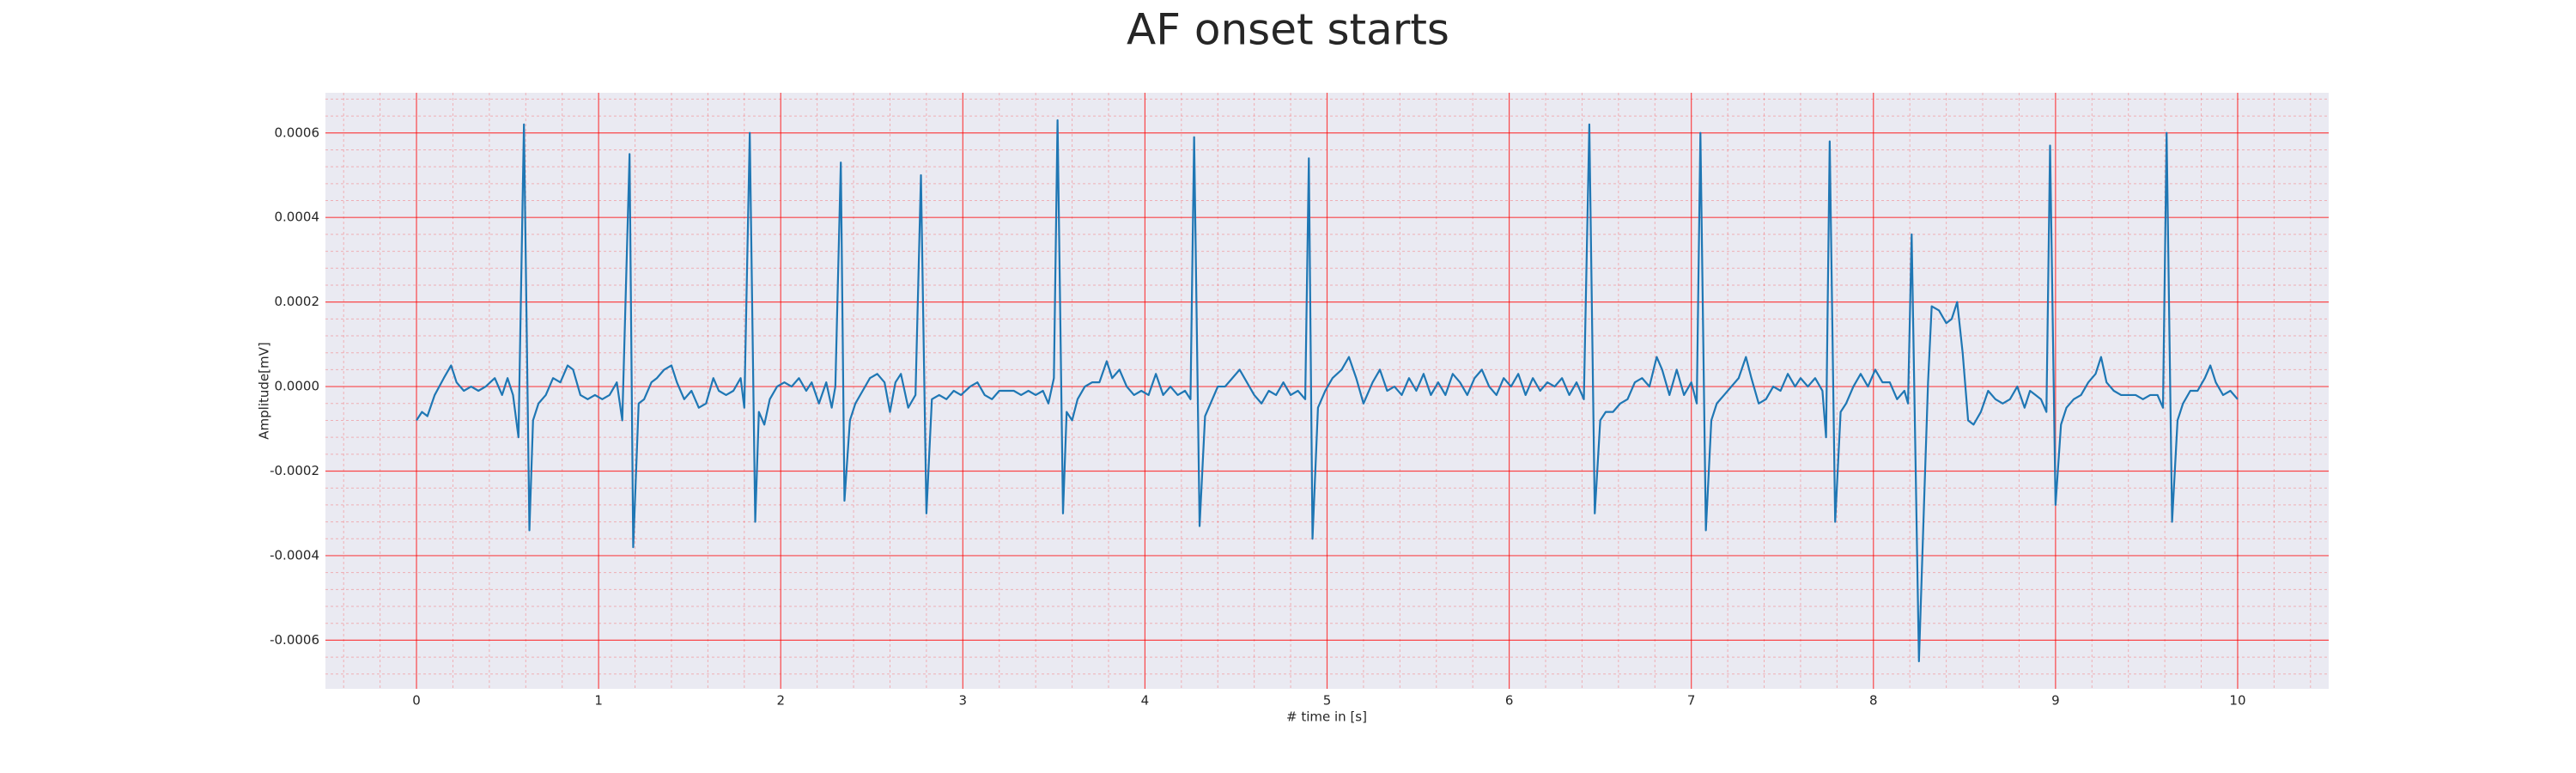 The width and height of the screenshot is (2576, 773). What do you see at coordinates (264, 390) in the screenshot?
I see `y-axis-label: Amplitude[mV]` at bounding box center [264, 390].